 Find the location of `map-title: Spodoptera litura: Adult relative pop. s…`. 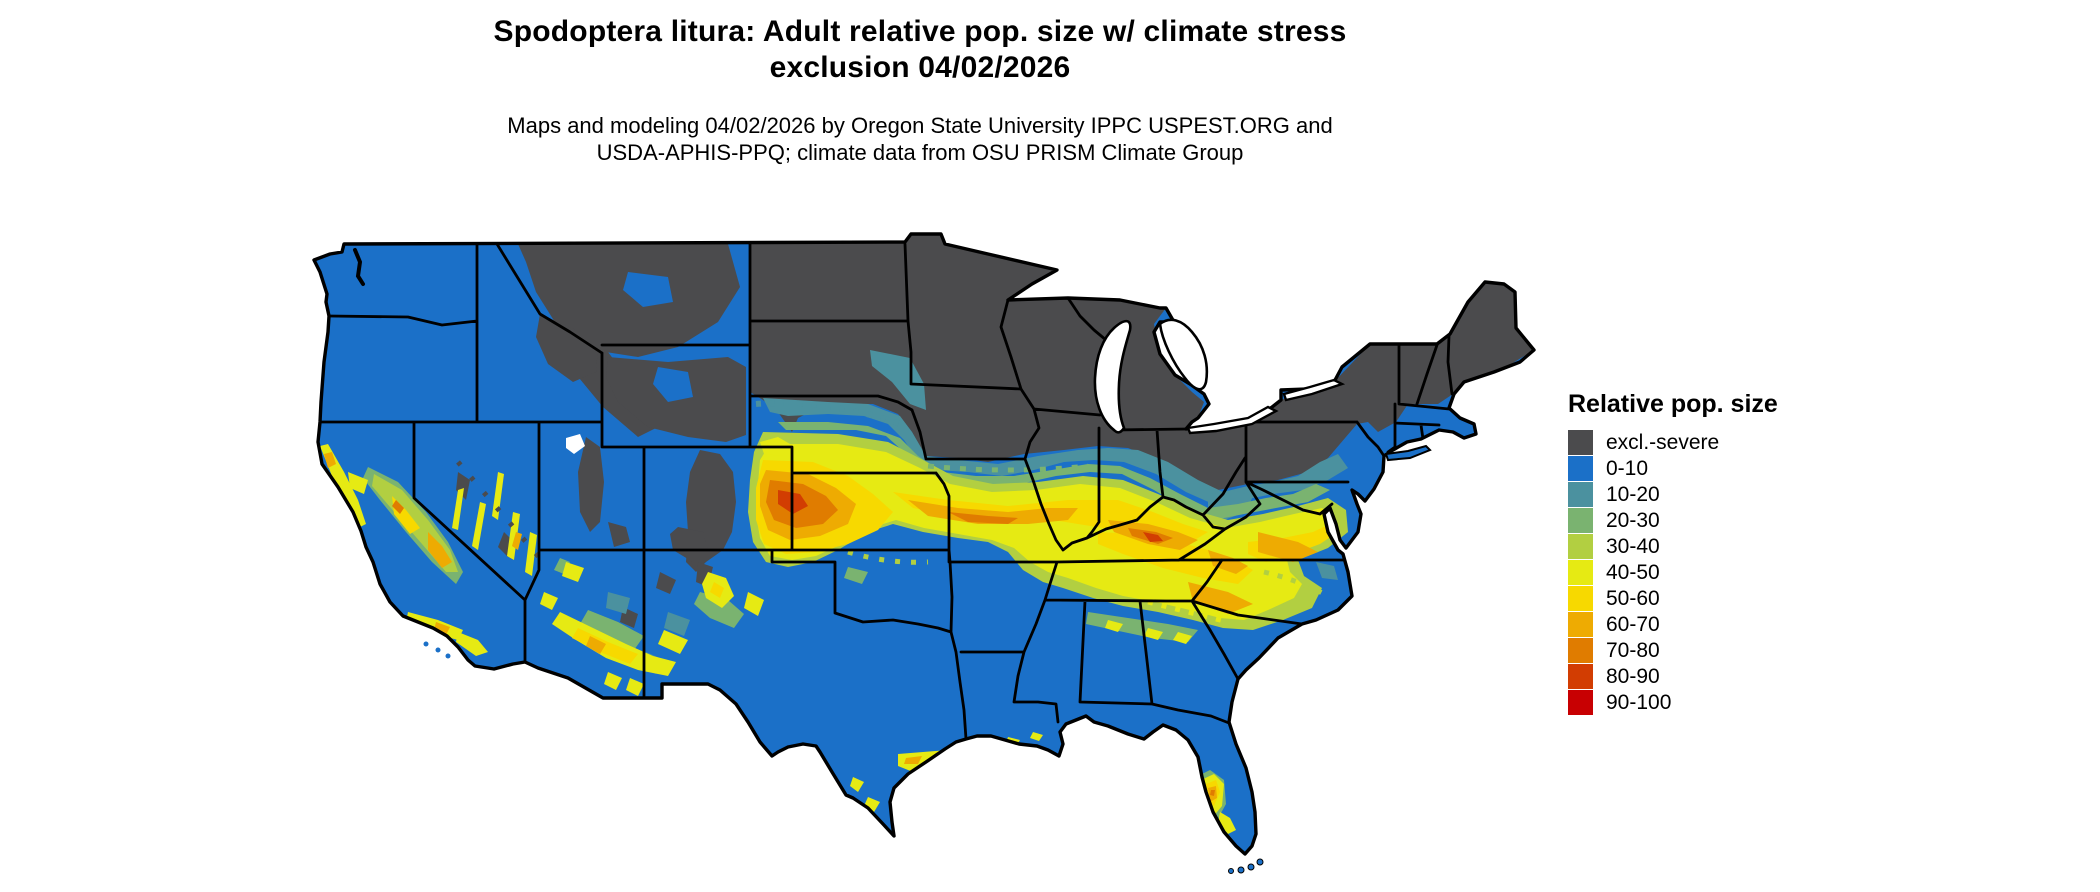

map-title: Spodoptera litura: Adult relative pop. s… is located at coordinates (920, 50).